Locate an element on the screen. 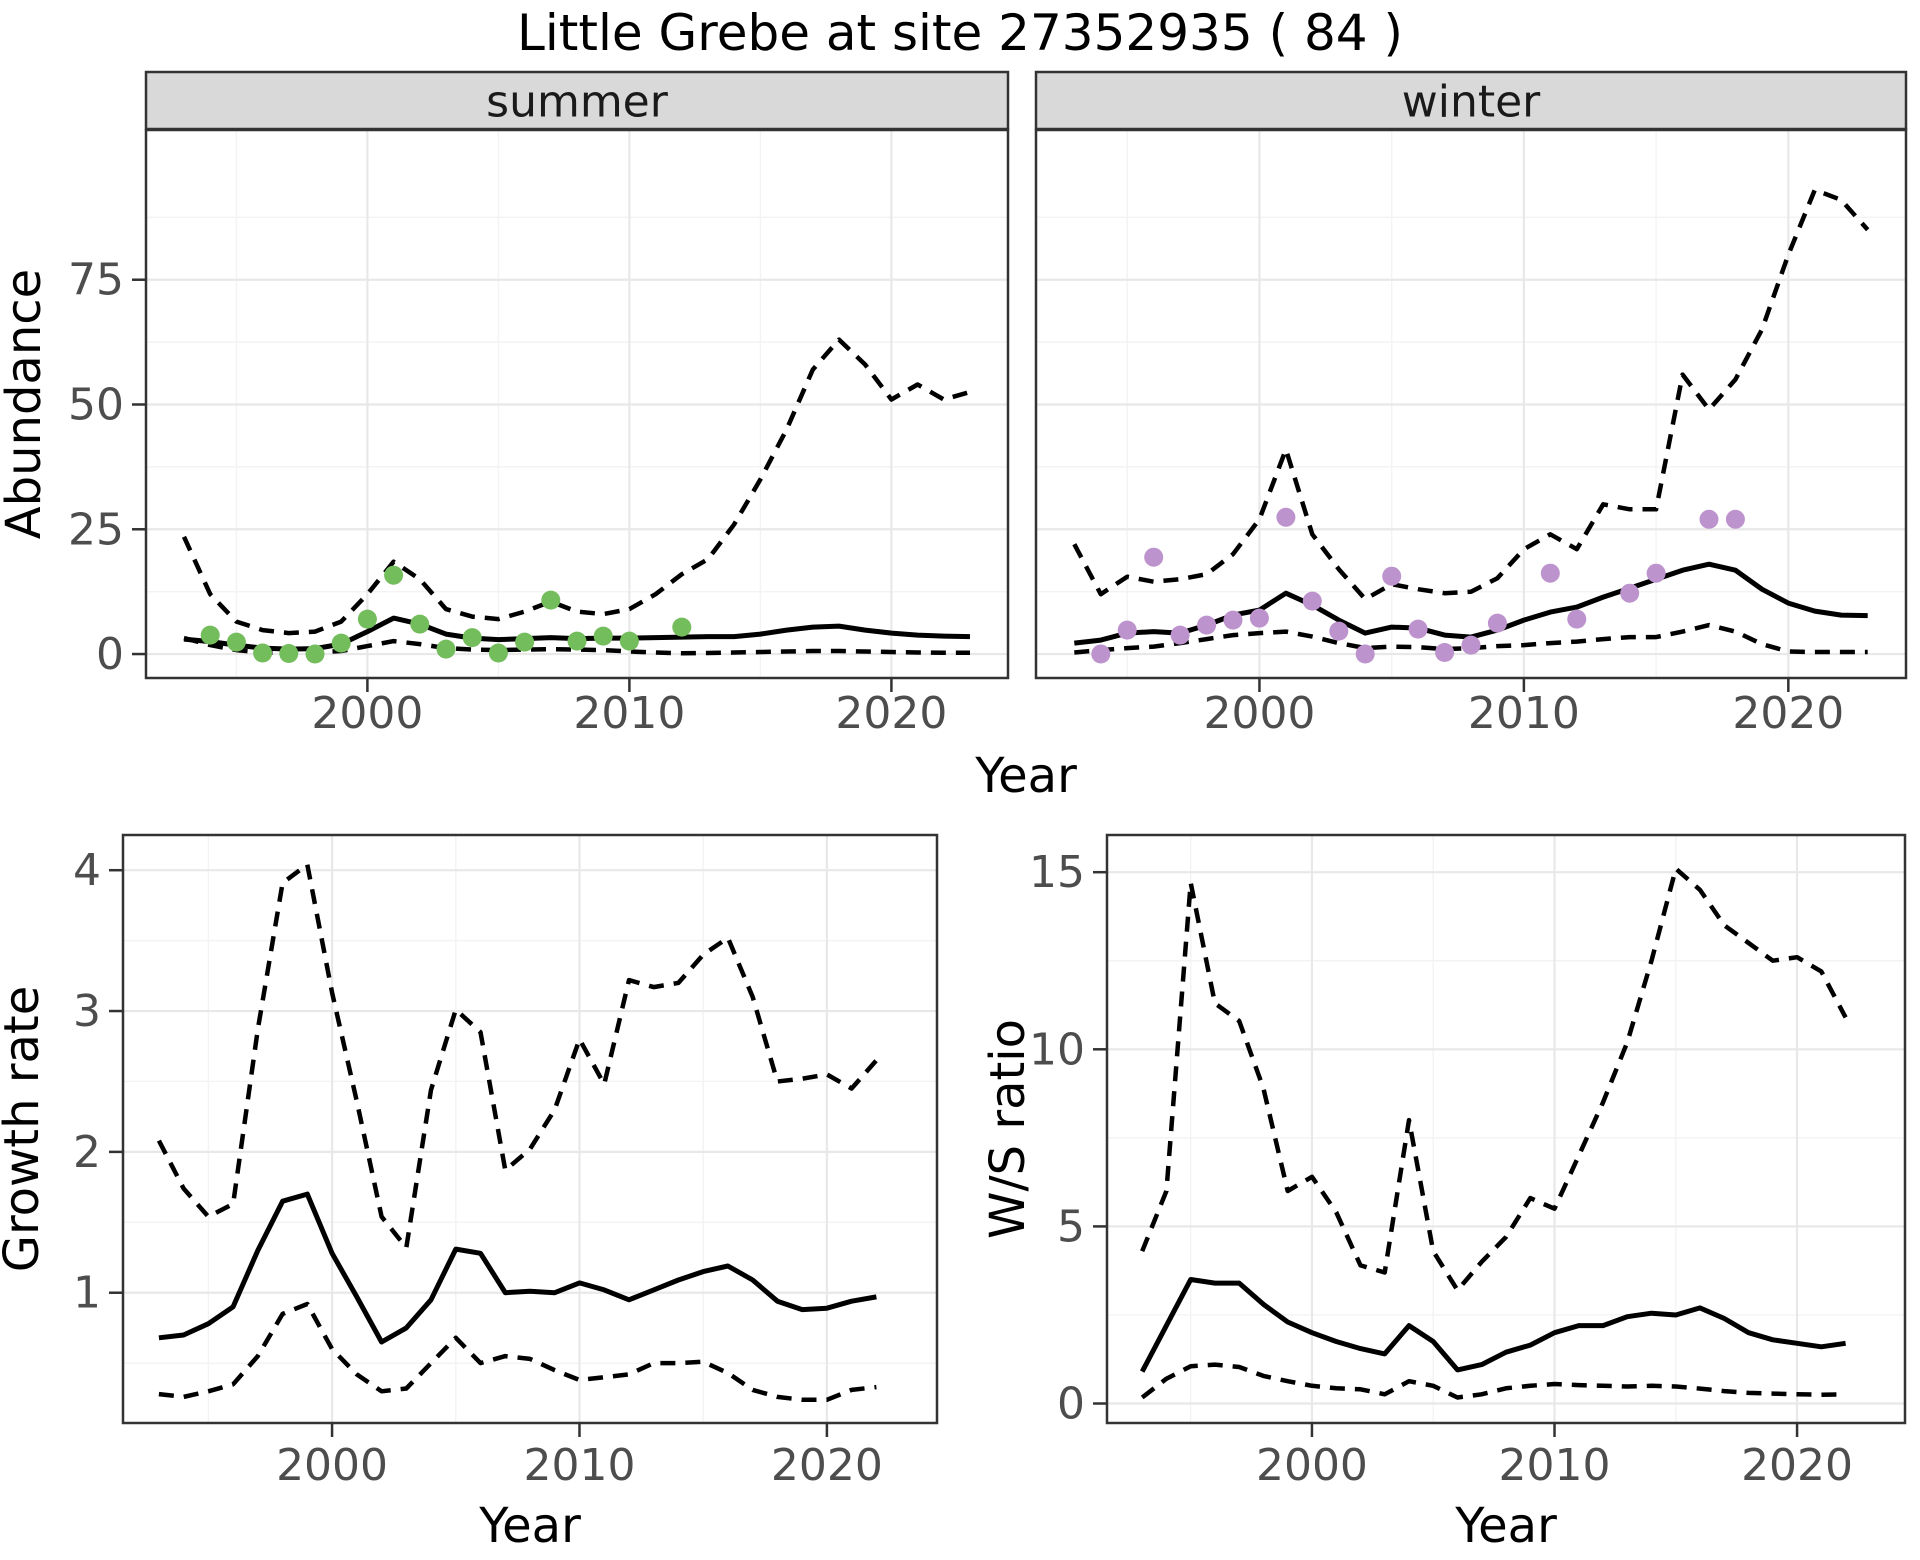 The height and width of the screenshot is (1560, 1920). y-tick-label: 25 is located at coordinates (96, 529).